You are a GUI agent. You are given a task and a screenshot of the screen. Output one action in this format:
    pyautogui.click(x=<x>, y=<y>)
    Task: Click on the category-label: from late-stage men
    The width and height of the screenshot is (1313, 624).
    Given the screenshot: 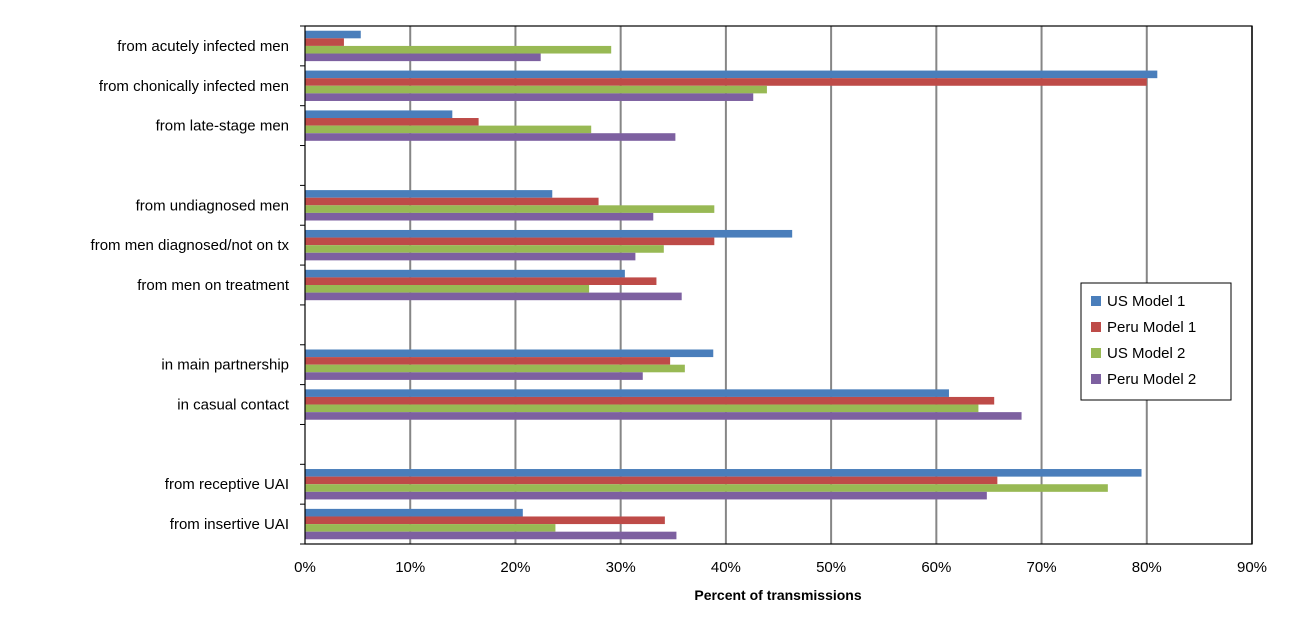 What is the action you would take?
    pyautogui.click(x=222, y=126)
    